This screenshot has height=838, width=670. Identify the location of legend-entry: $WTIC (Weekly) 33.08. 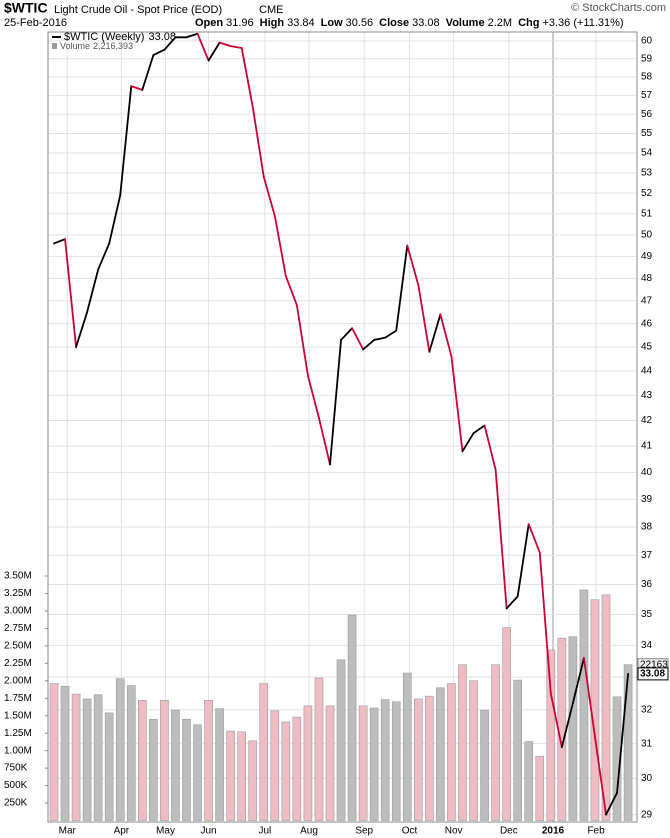
(120, 37).